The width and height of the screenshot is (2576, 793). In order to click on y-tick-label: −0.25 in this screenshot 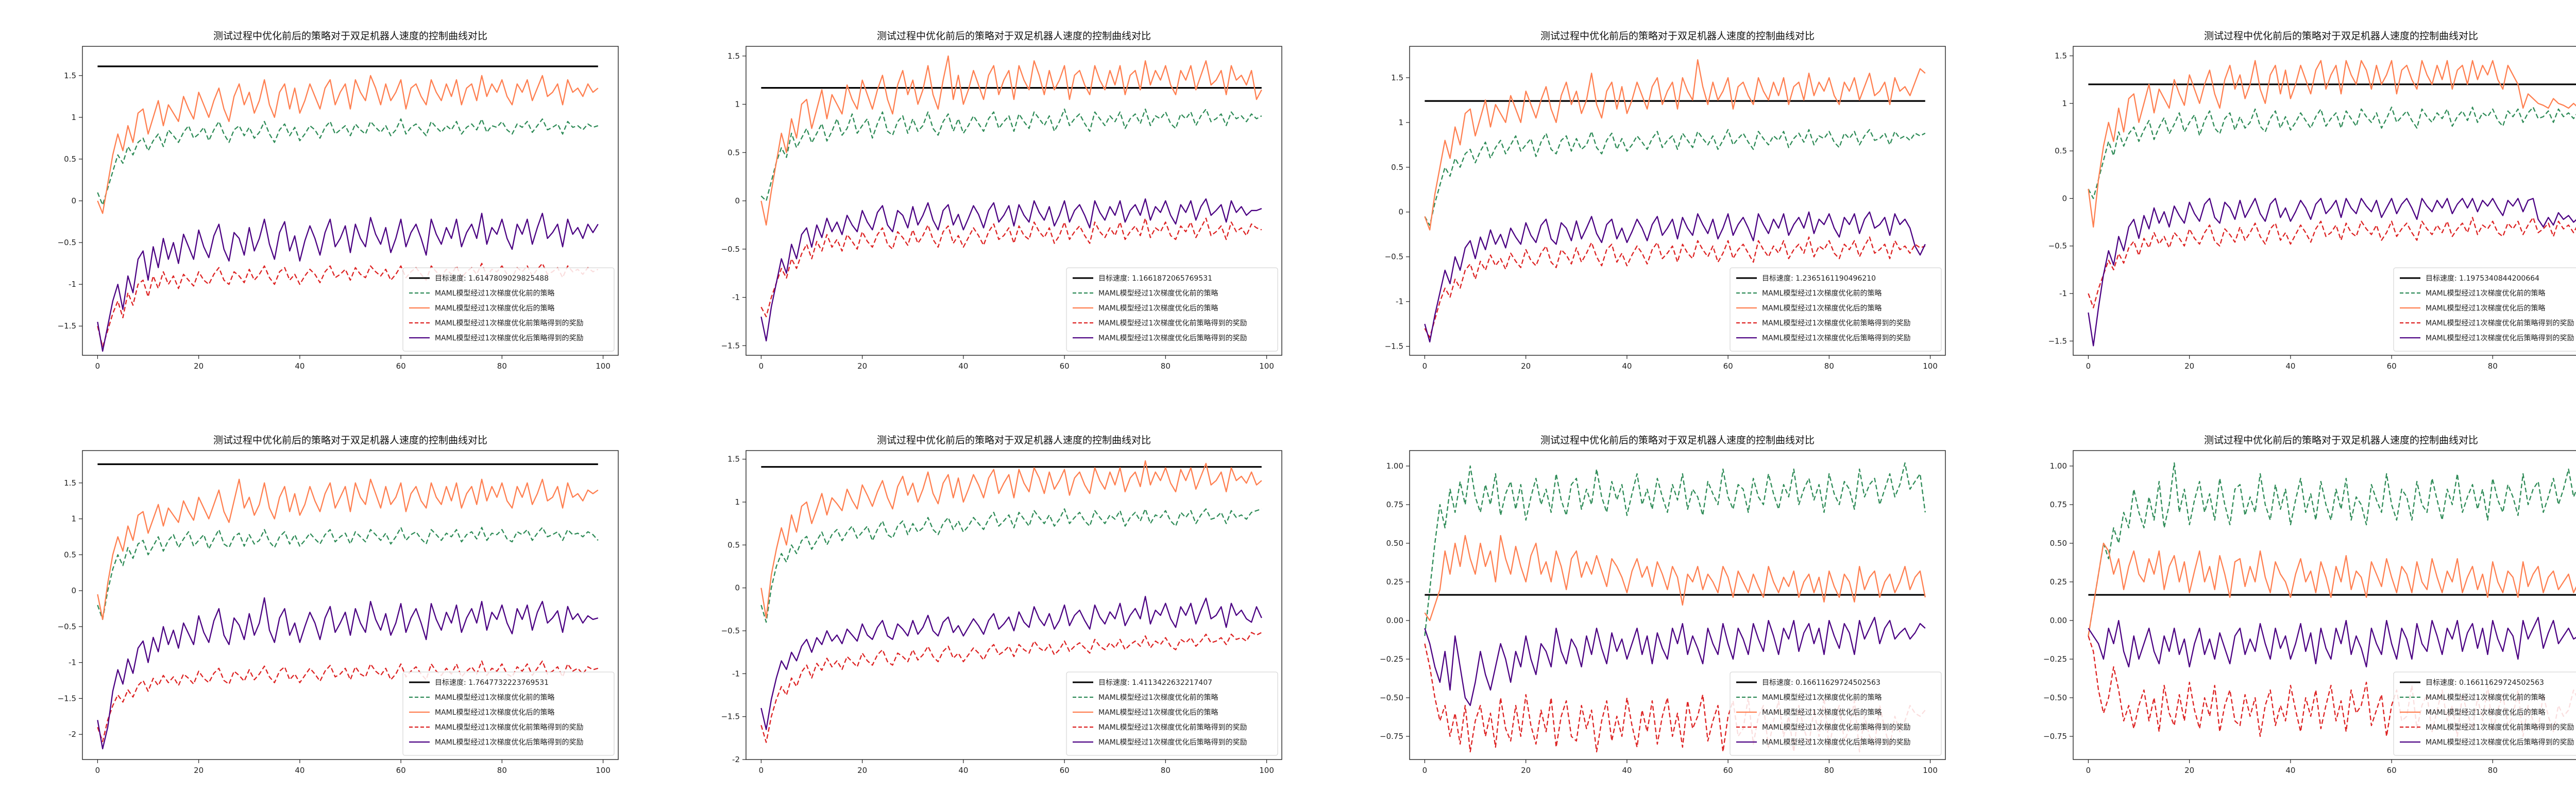, I will do `click(2055, 659)`.